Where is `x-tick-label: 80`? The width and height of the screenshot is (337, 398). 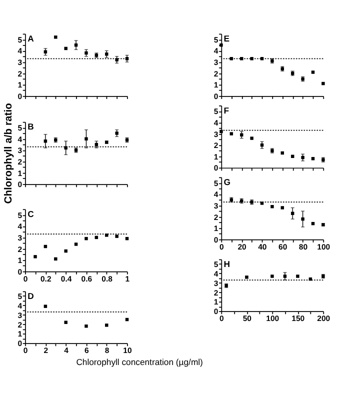 x-tick-label: 80 is located at coordinates (303, 247).